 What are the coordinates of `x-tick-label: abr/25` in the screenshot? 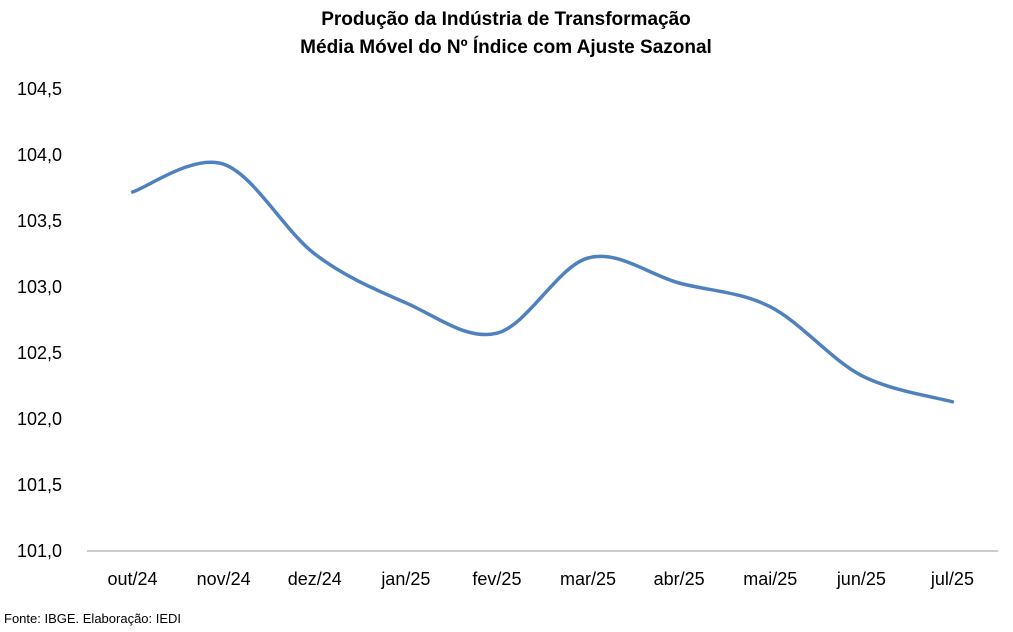 It's located at (679, 579).